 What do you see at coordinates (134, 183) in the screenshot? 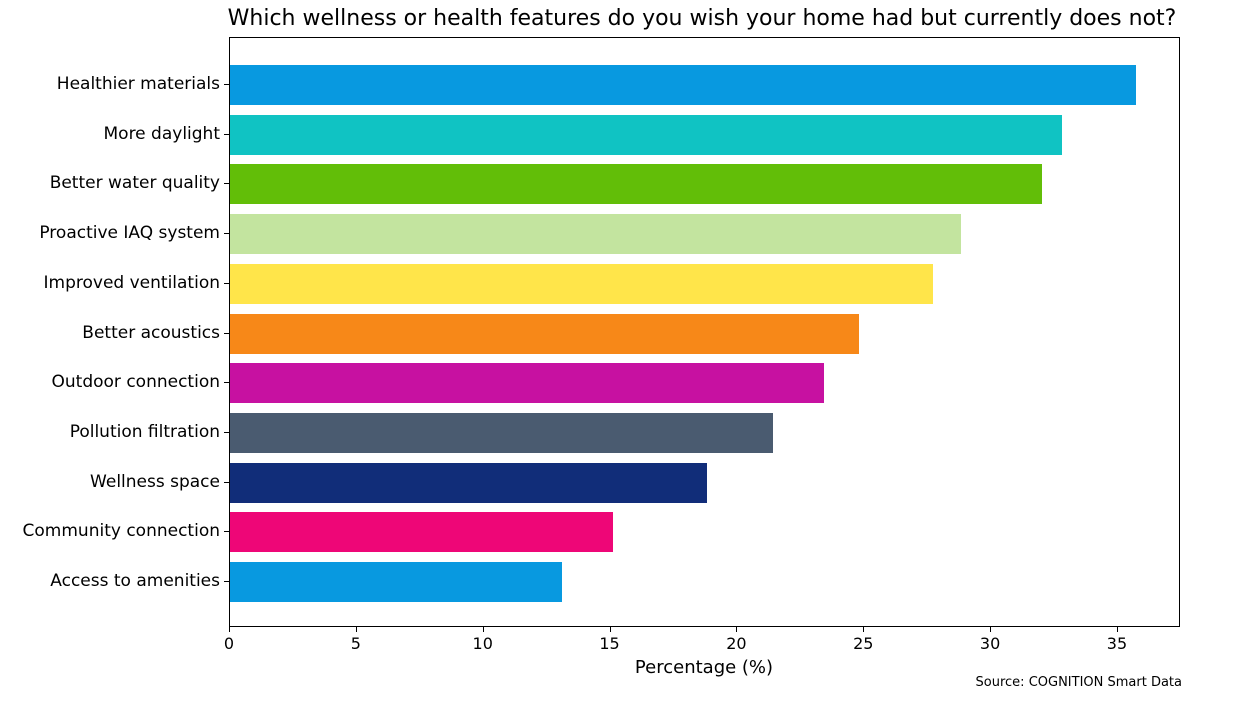
I see `y-tick-label: Better water quality` at bounding box center [134, 183].